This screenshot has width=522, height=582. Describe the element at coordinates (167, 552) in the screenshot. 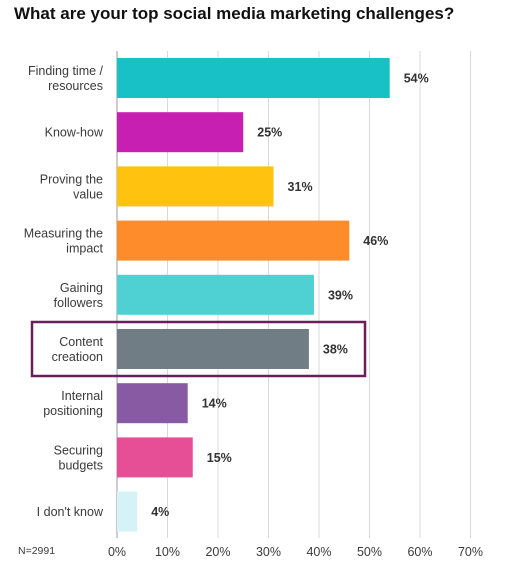

I see `x-tick-label: 10%` at that location.